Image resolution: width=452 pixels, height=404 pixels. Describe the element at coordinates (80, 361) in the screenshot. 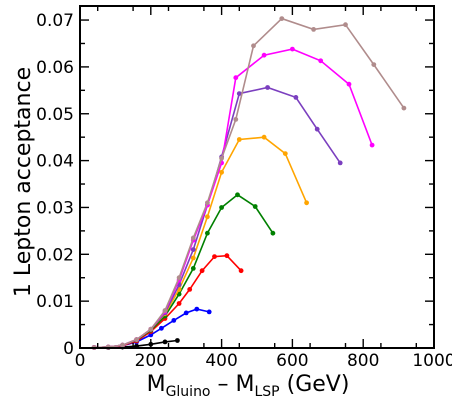

I see `x-tick-label: 0` at that location.